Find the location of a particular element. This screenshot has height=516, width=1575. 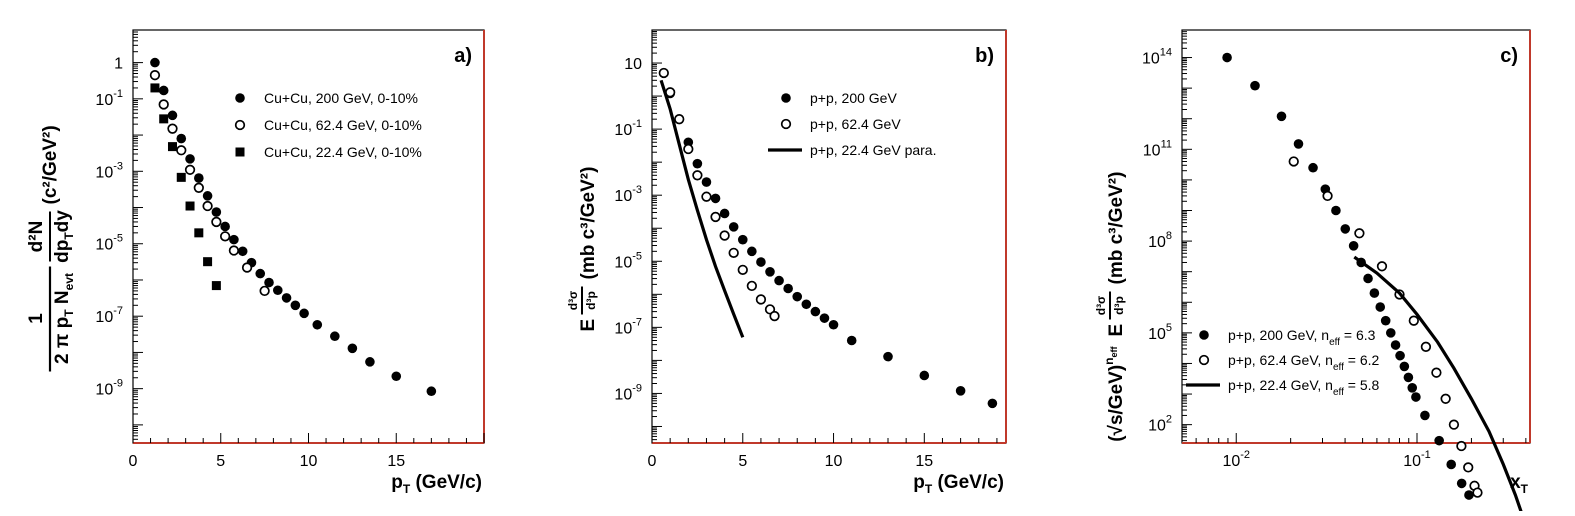

y-label-prefix-main: (√s/GeV) is located at coordinates (1116, 403).